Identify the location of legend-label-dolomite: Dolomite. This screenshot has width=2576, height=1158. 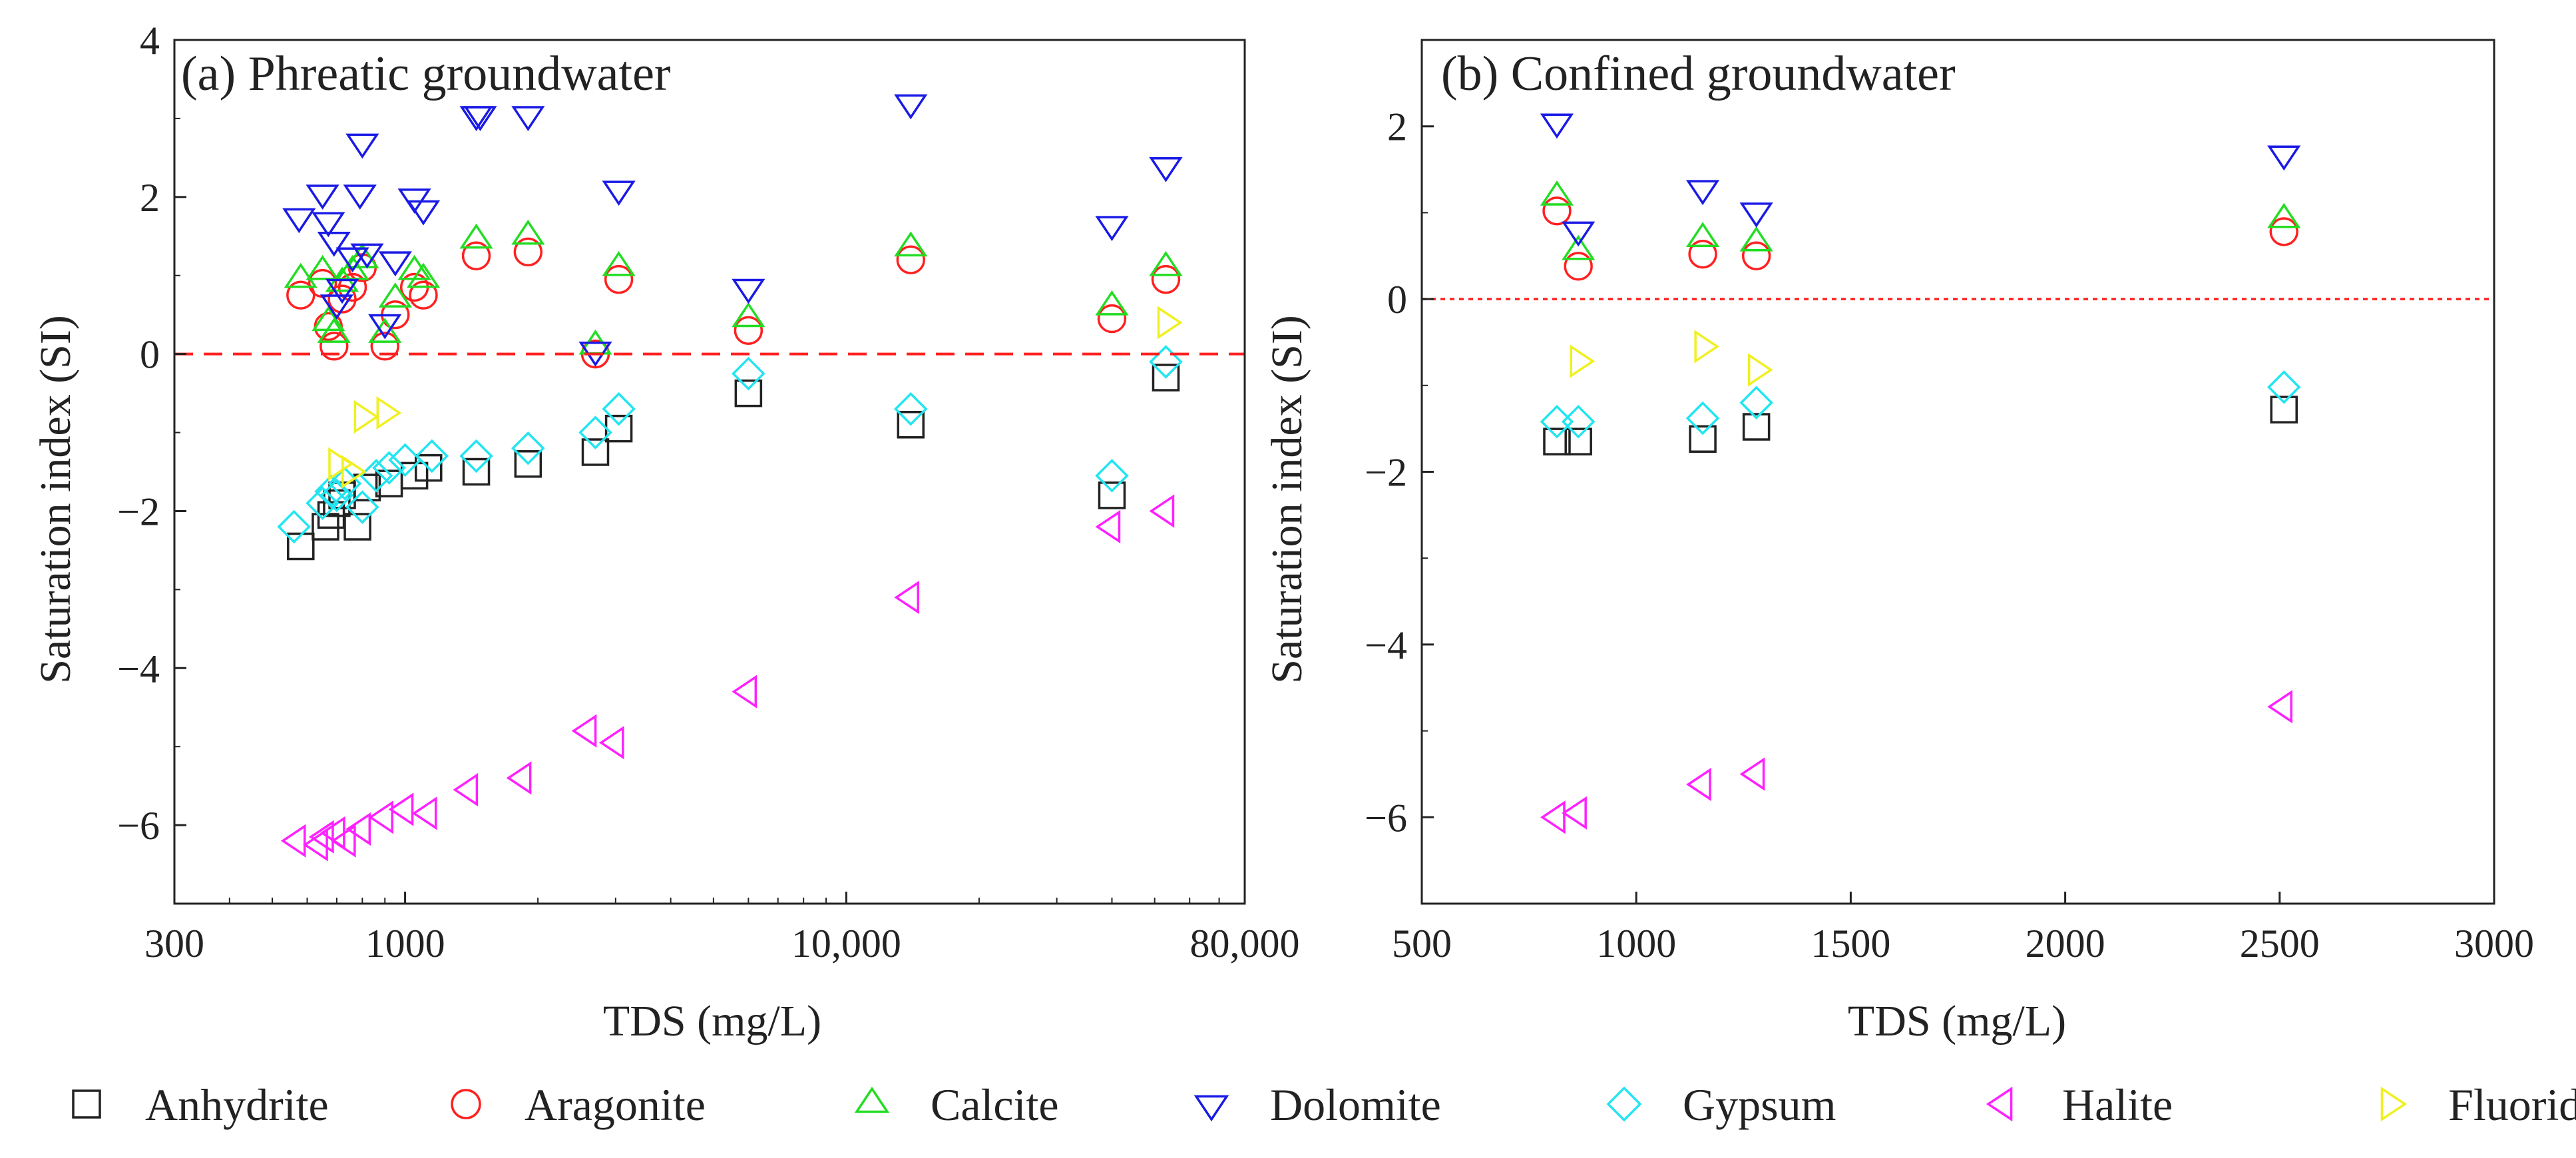
(1355, 1104).